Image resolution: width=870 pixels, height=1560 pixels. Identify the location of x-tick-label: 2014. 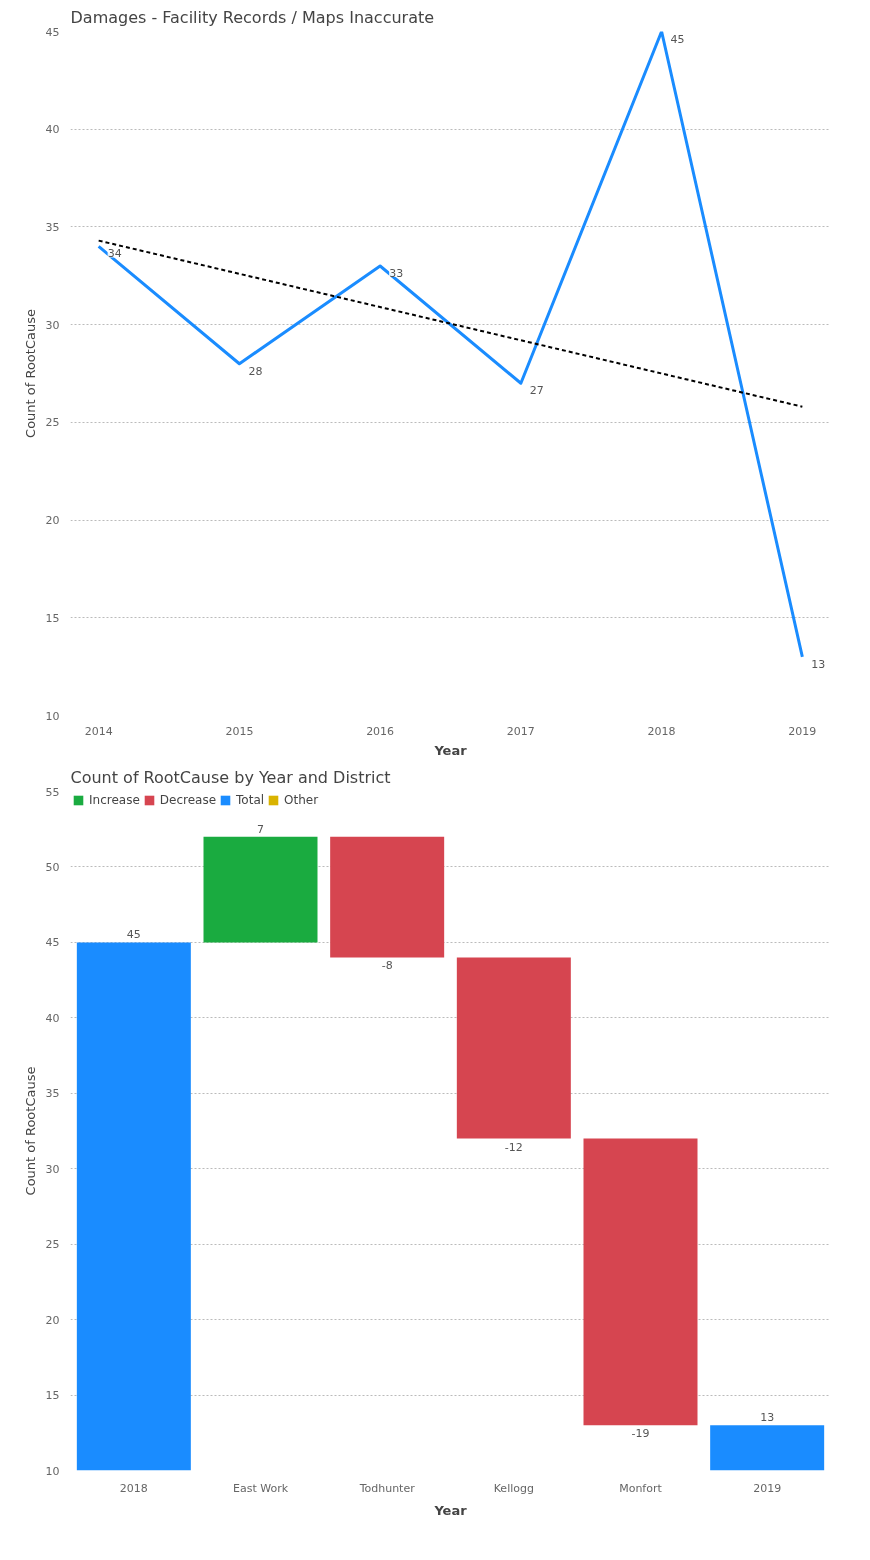
(98, 731).